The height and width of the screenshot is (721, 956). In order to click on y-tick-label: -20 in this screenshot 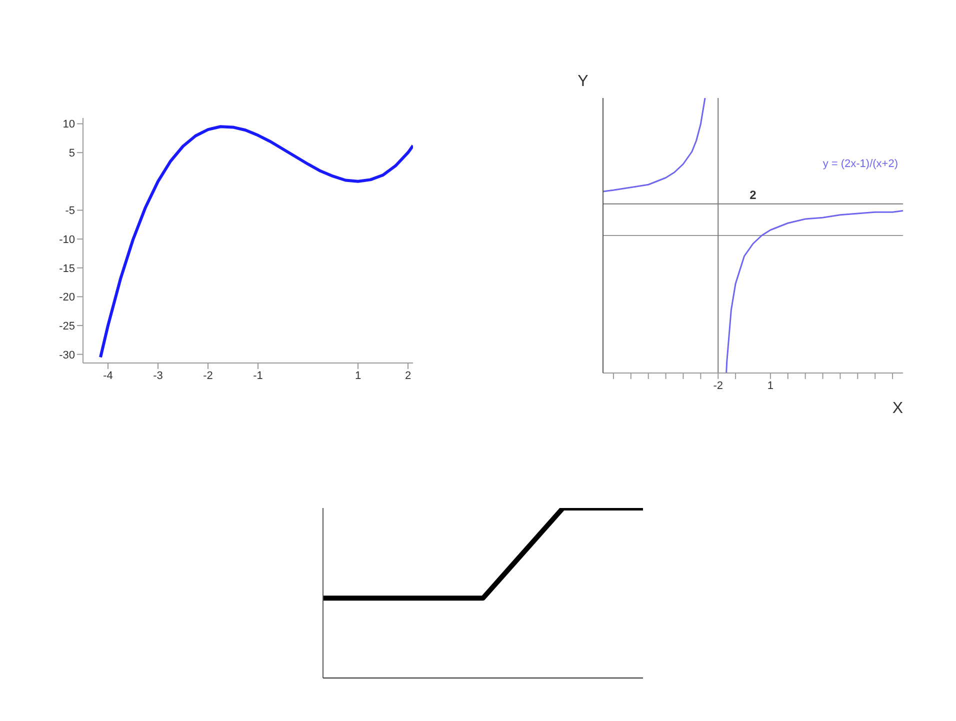, I will do `click(67, 298)`.